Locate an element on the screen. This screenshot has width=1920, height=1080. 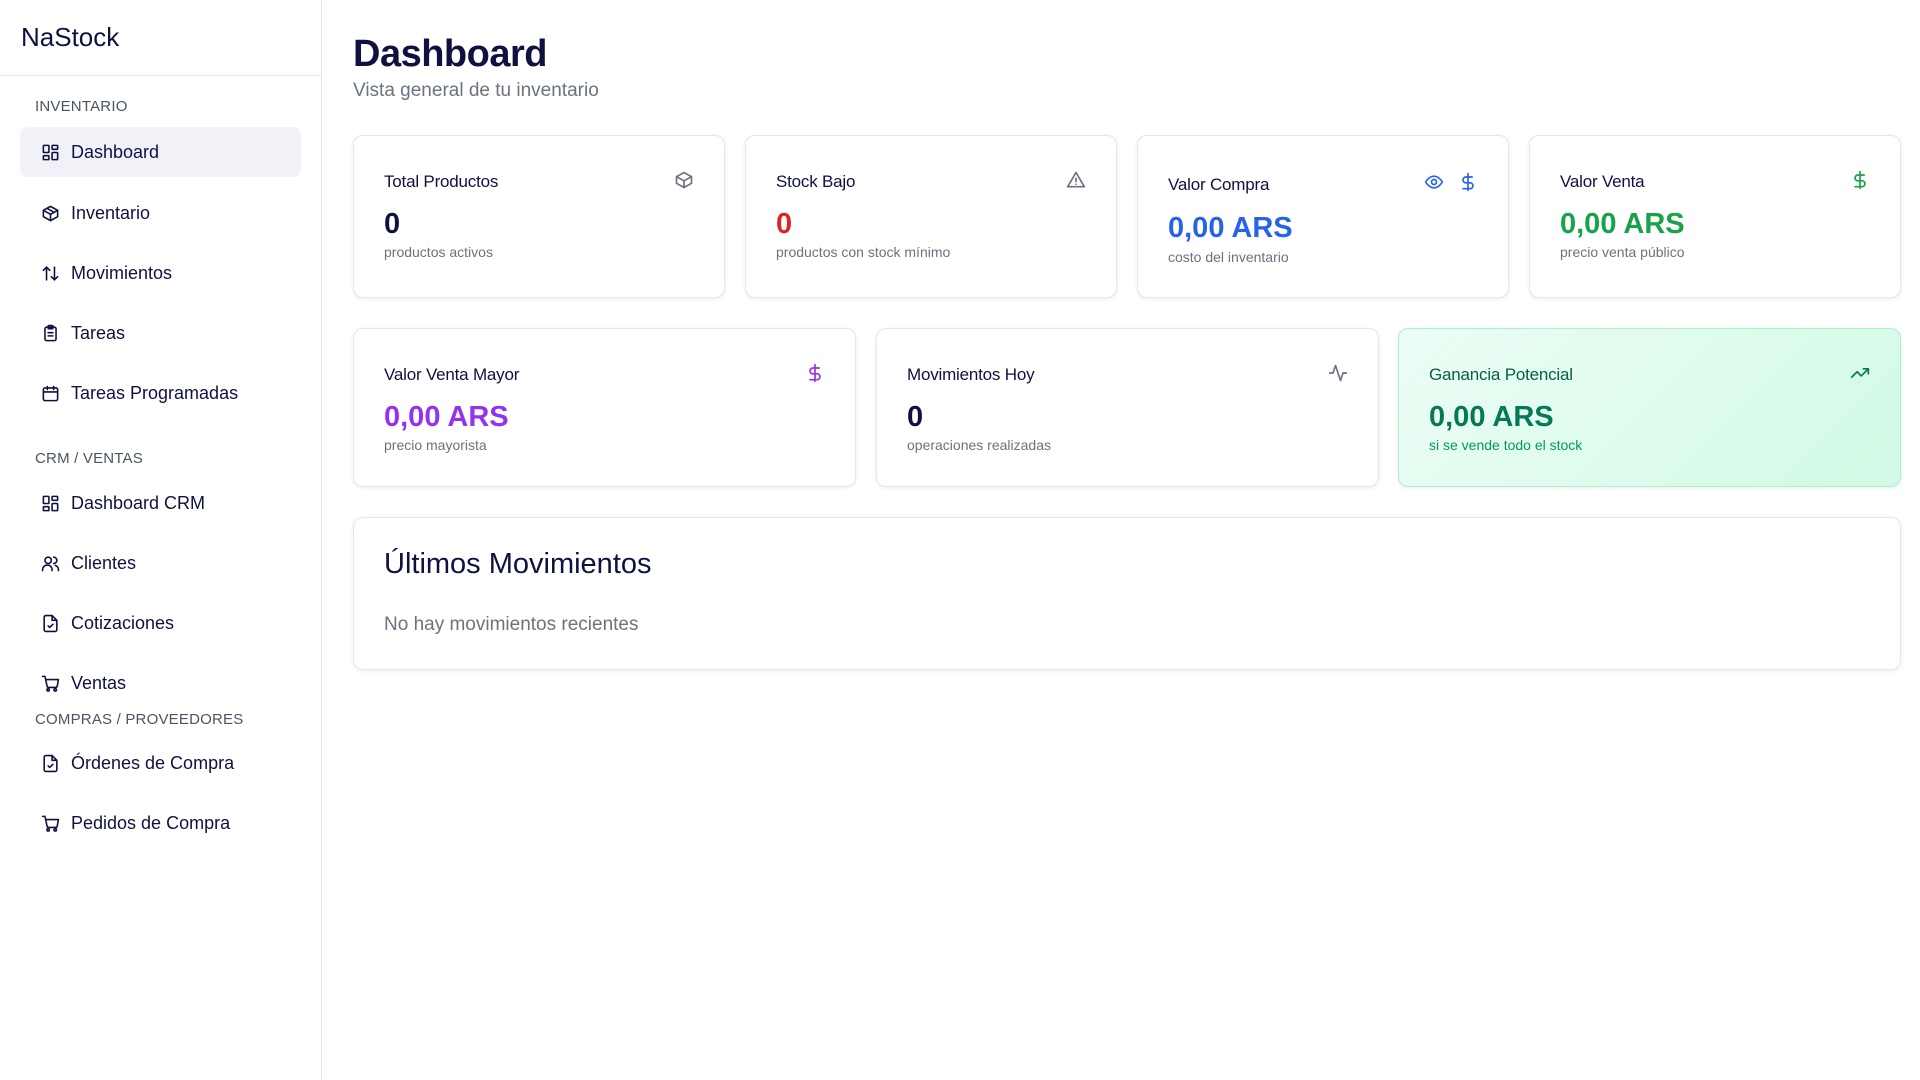
recent-movements-empty: No hay movimientos recientes is located at coordinates (511, 624).